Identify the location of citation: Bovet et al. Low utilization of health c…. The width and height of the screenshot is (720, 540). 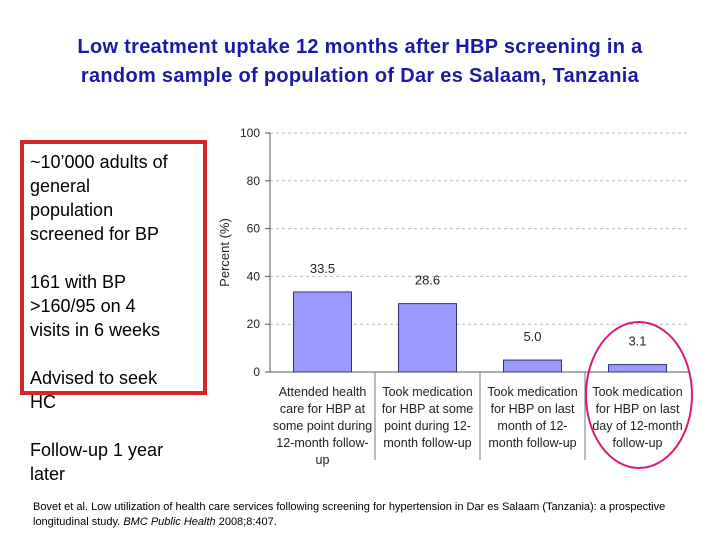
(363, 515).